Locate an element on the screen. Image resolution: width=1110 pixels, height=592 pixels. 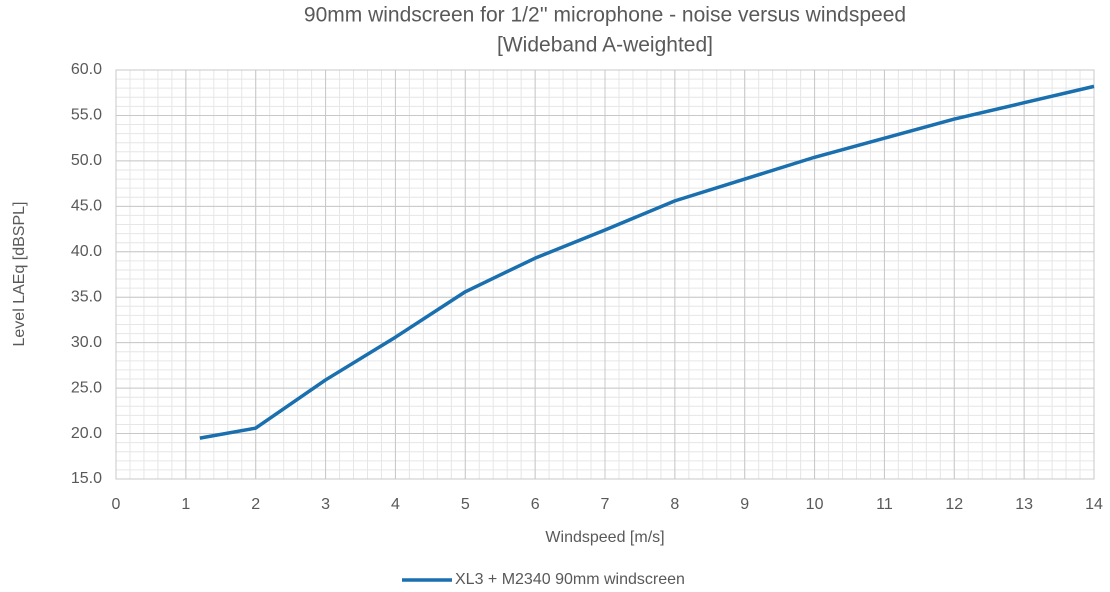
y-tick-label: 45.0 is located at coordinates (86, 206).